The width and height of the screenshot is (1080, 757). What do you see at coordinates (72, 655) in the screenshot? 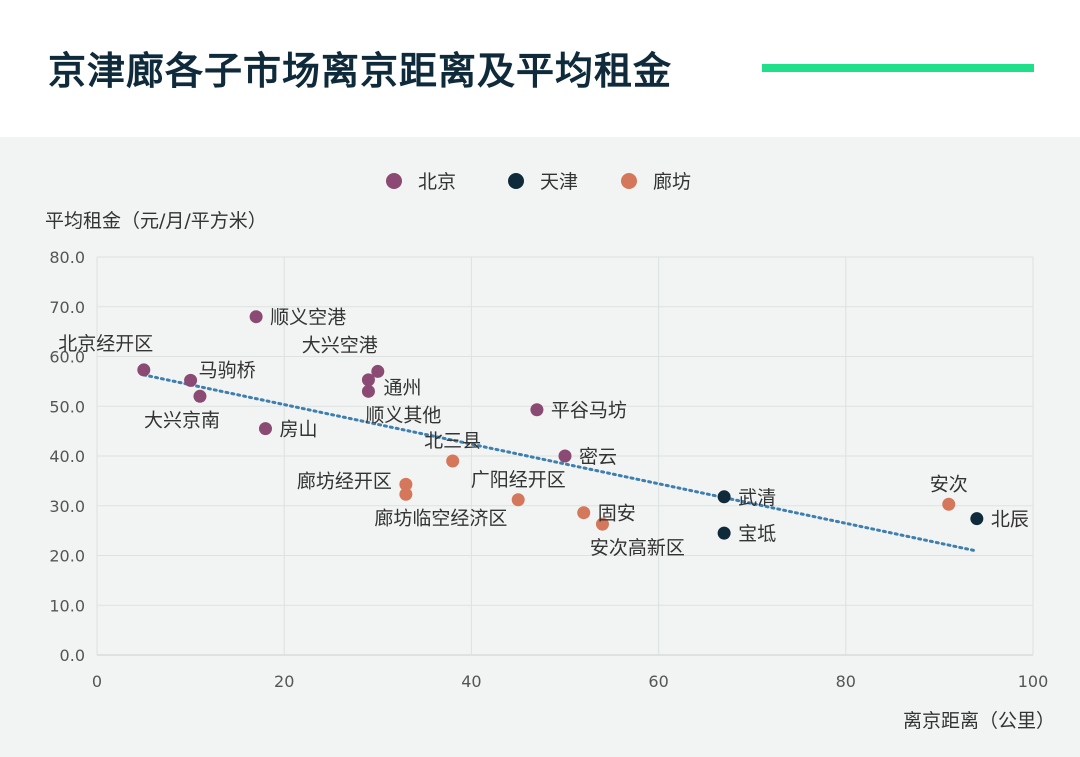
I see `y-tick-label: 0.0` at bounding box center [72, 655].